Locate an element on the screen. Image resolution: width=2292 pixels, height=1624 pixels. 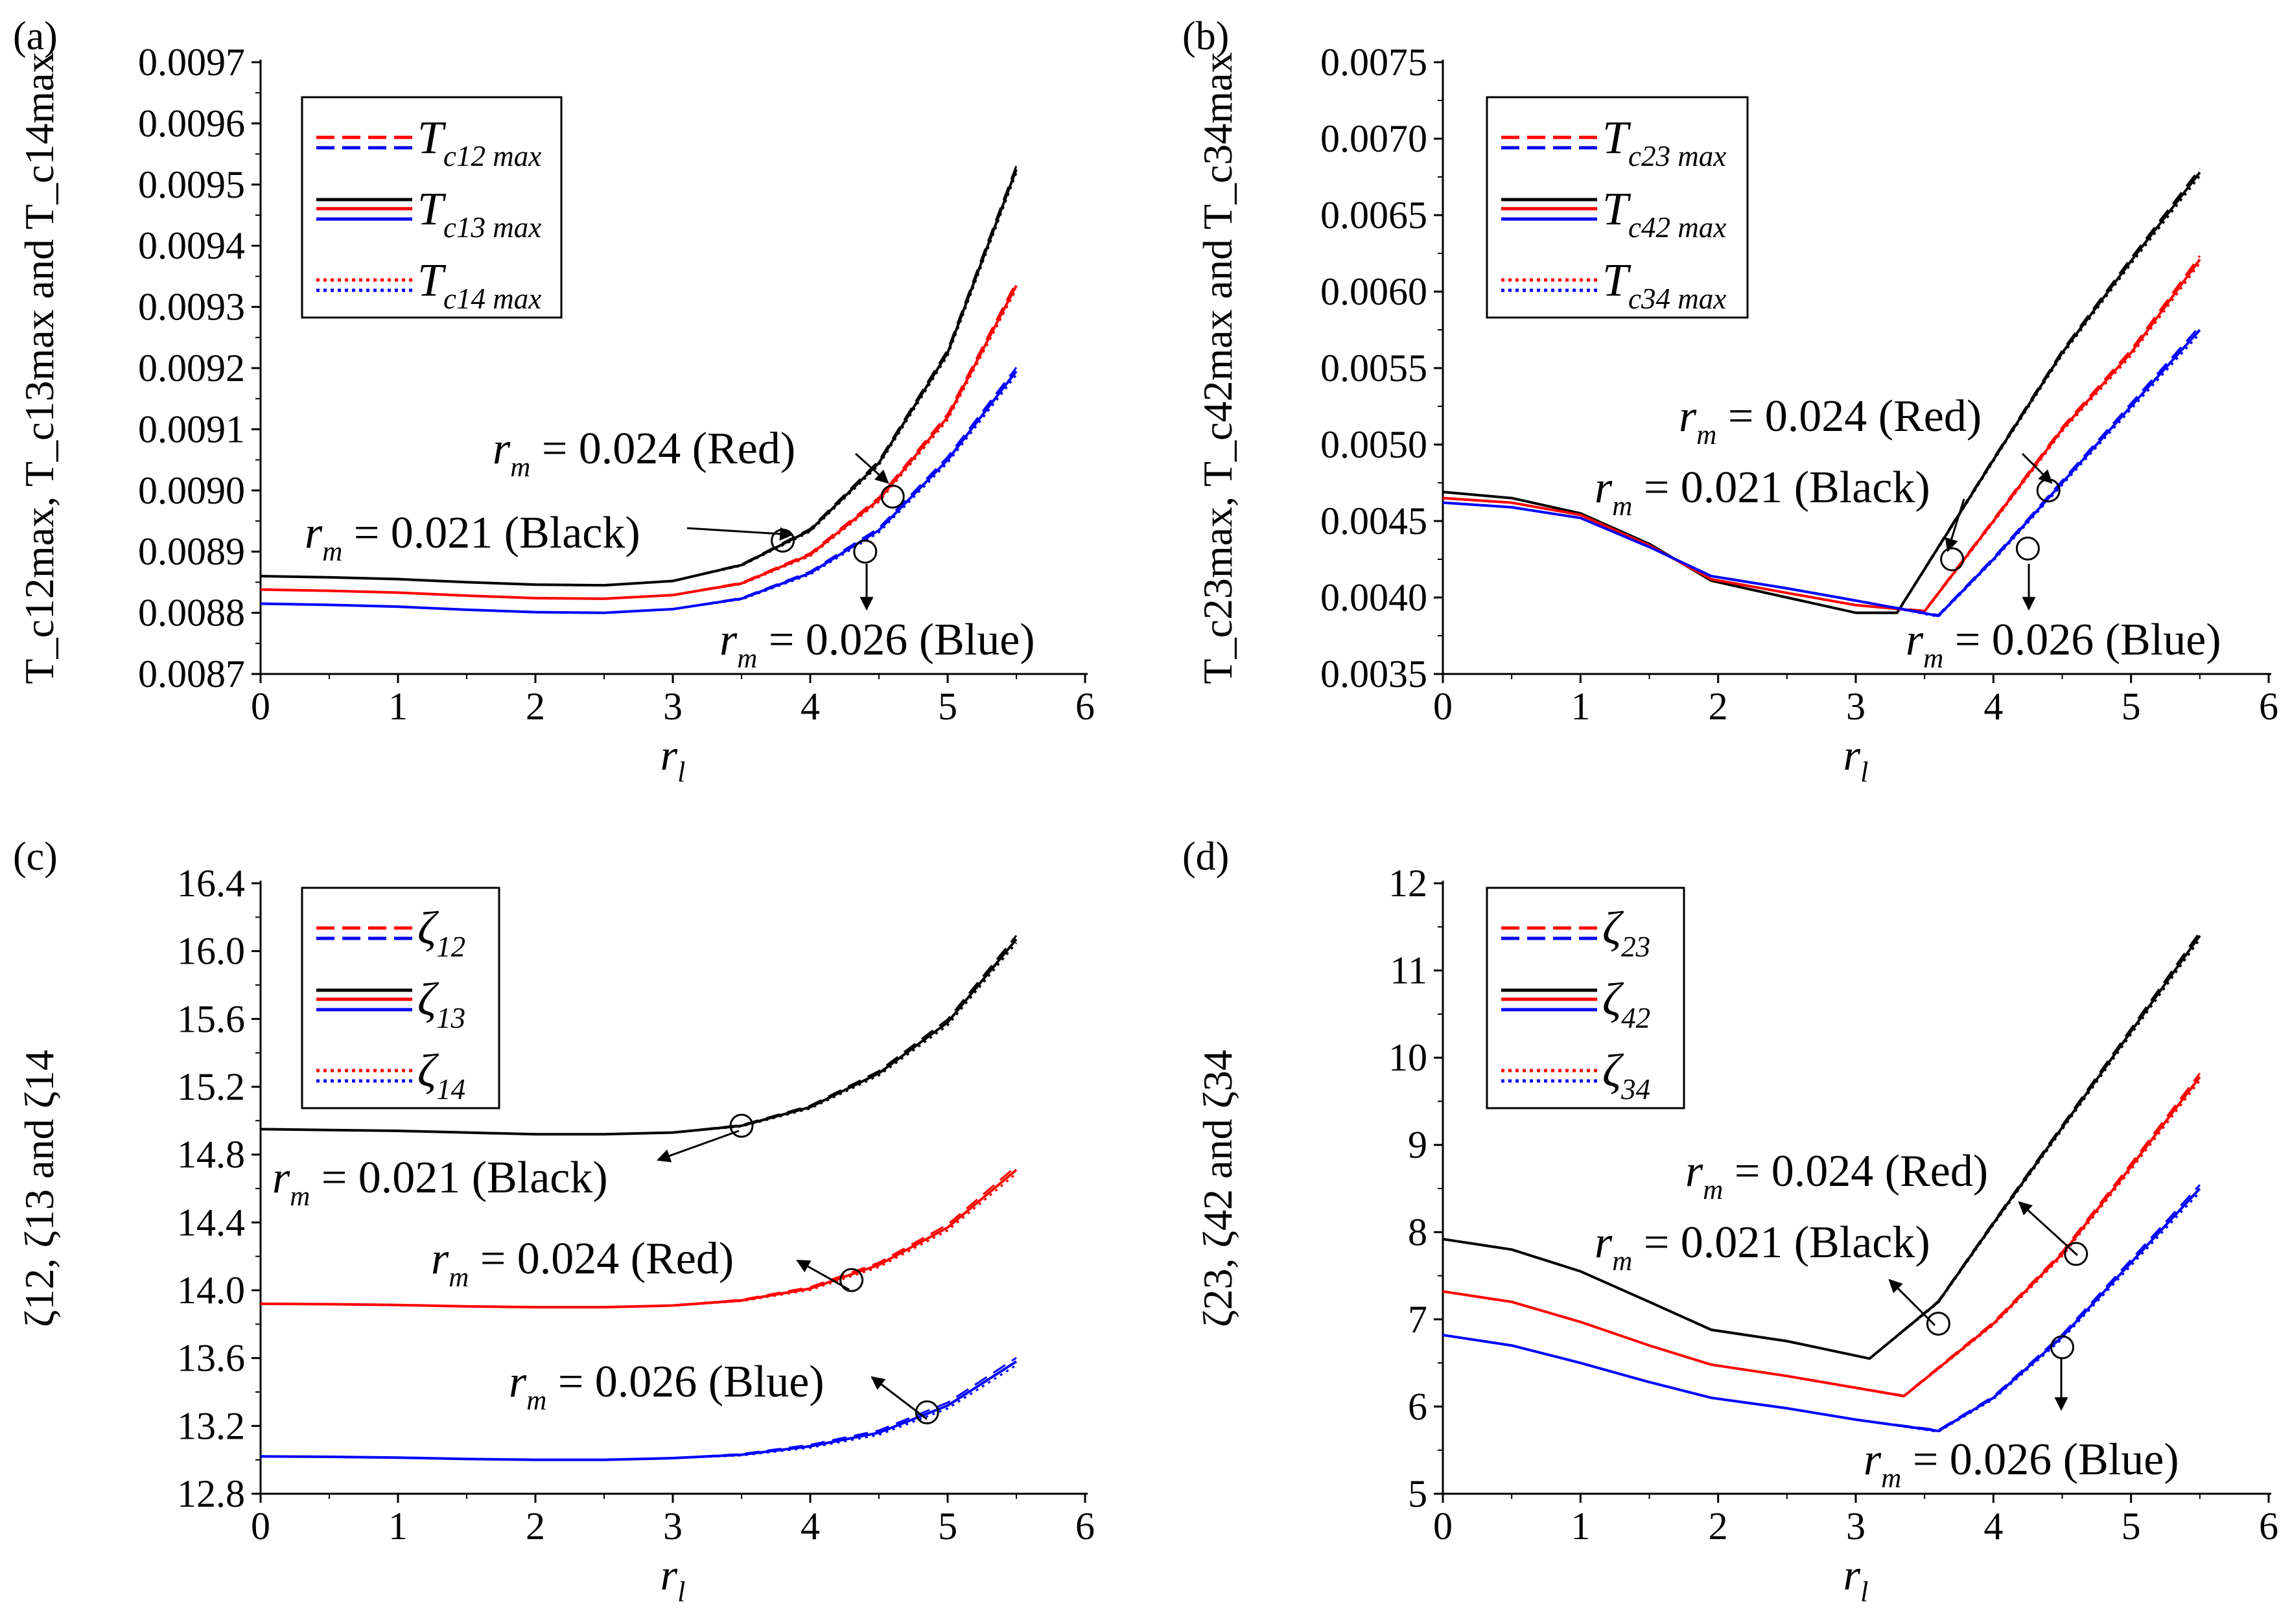
y-tick-label: 5 is located at coordinates (1417, 1493).